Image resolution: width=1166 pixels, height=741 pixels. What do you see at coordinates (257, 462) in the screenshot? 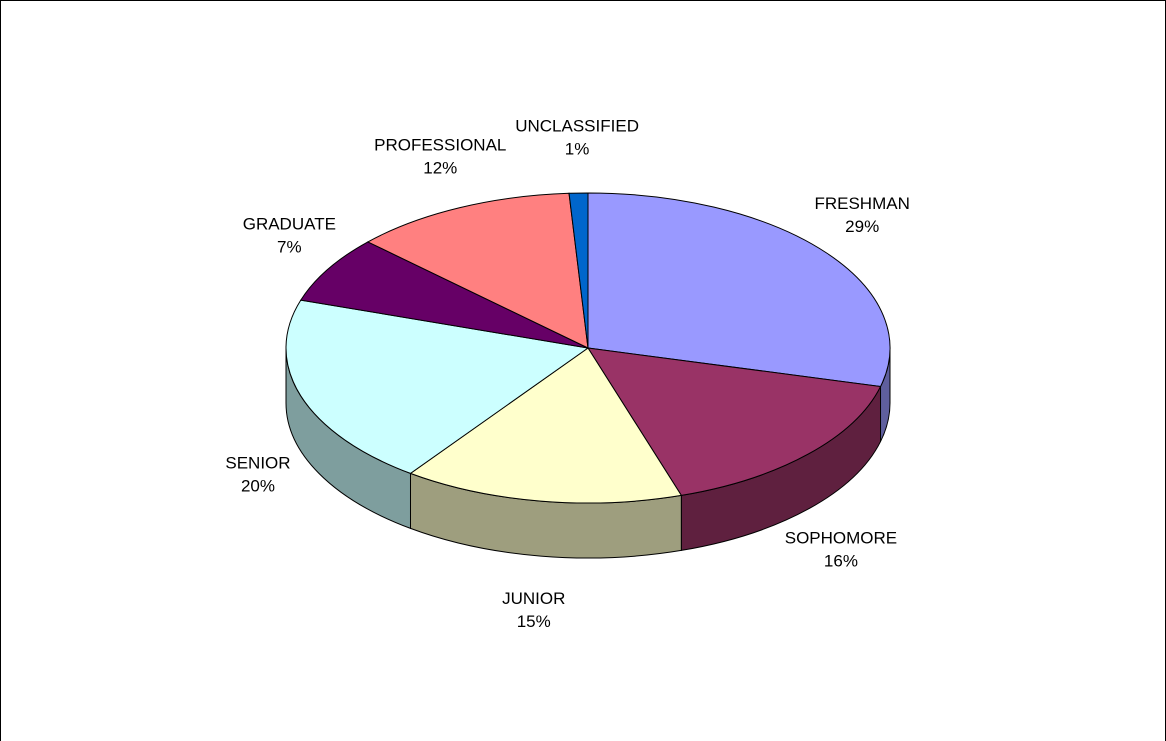
I see `slice-label: SENIOR` at bounding box center [257, 462].